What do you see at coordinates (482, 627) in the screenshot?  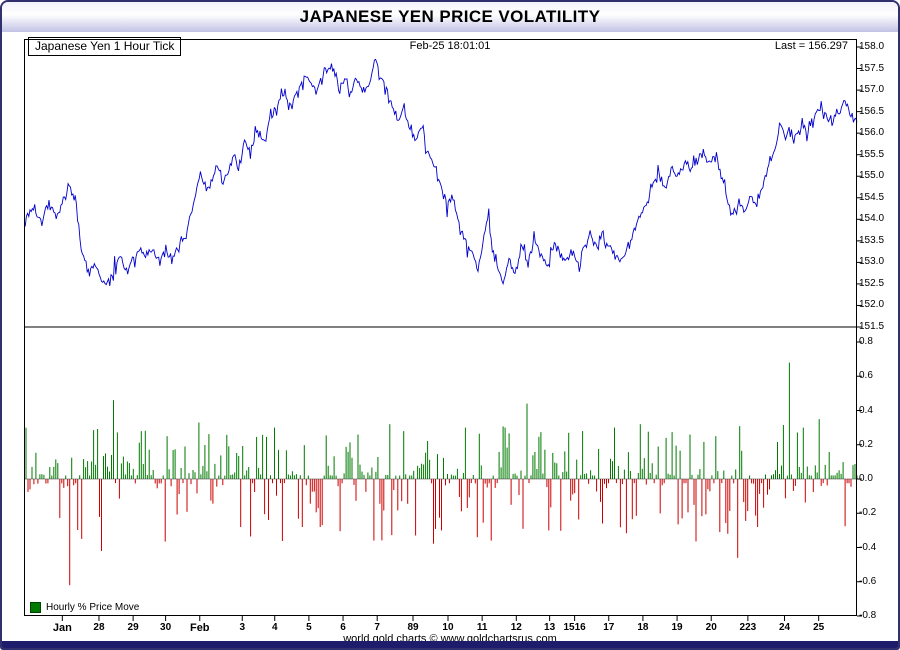 I see `x-axis-label: 11` at bounding box center [482, 627].